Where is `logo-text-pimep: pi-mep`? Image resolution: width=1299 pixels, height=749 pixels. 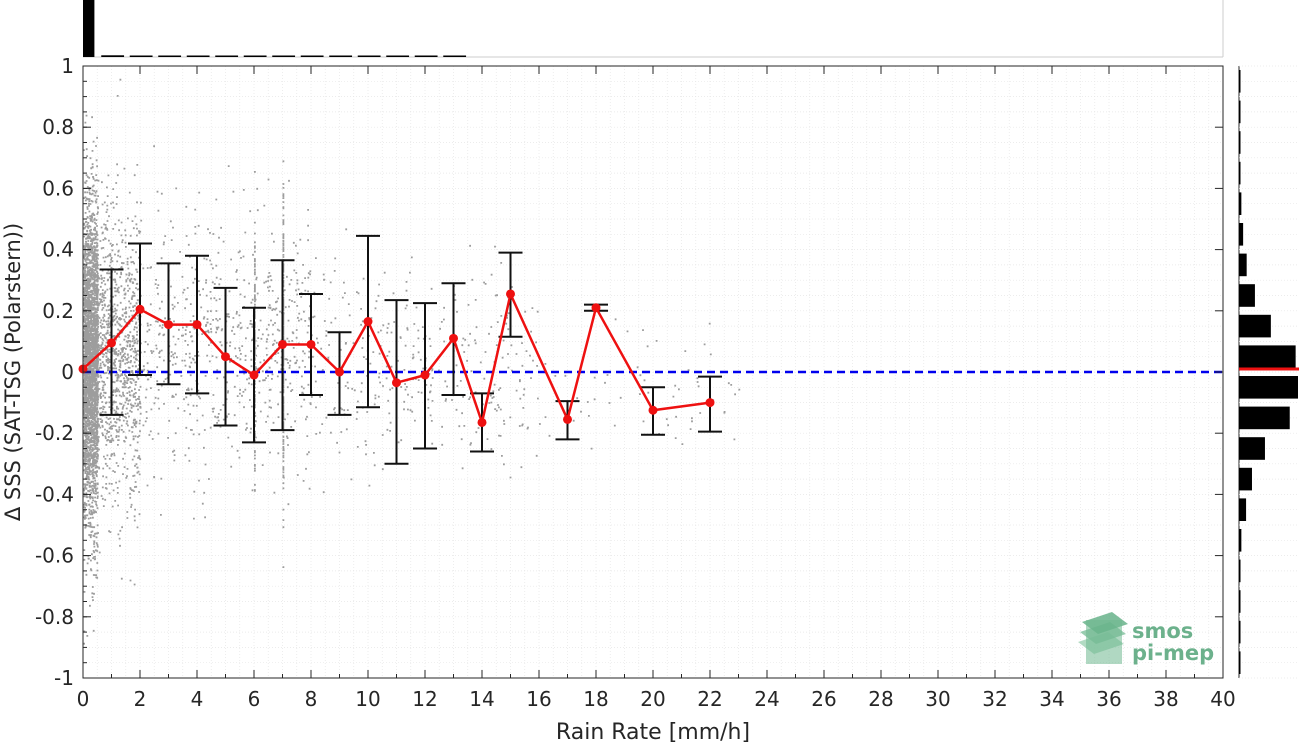 logo-text-pimep: pi-mep is located at coordinates (1173, 653).